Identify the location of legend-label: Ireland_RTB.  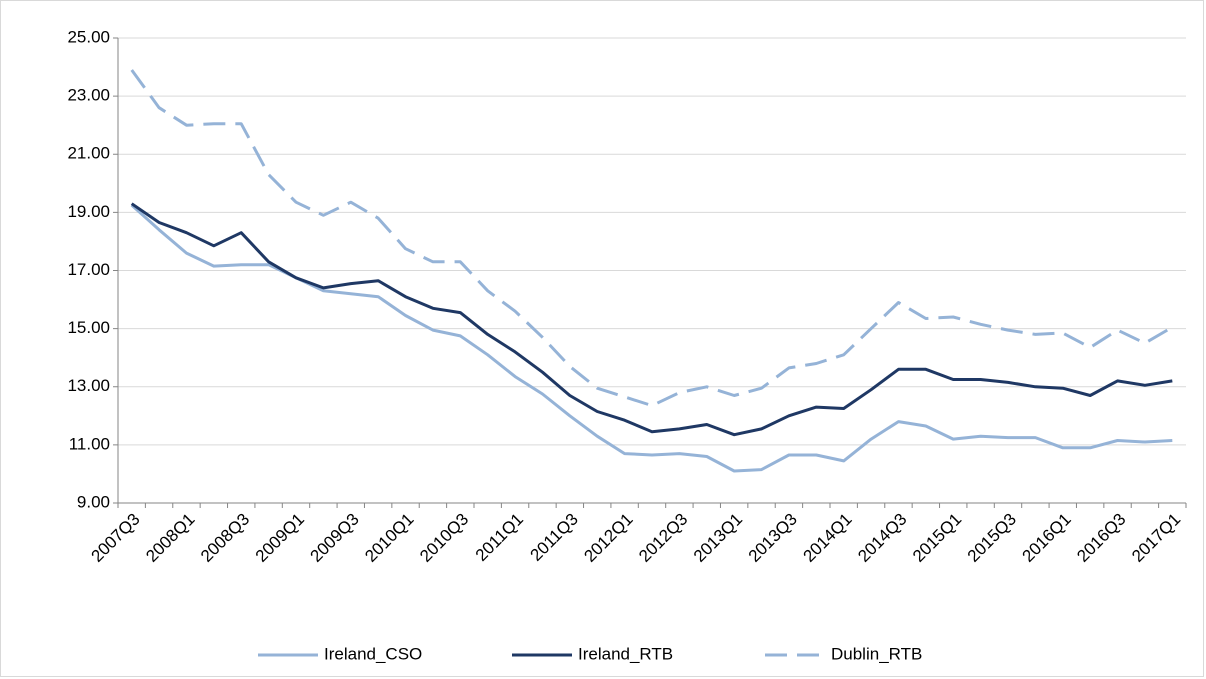
(625, 653).